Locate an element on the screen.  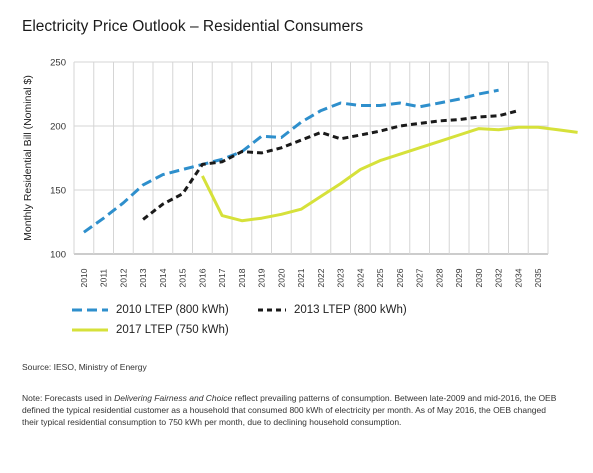
x-tick-label: 2027 is located at coordinates (420, 277).